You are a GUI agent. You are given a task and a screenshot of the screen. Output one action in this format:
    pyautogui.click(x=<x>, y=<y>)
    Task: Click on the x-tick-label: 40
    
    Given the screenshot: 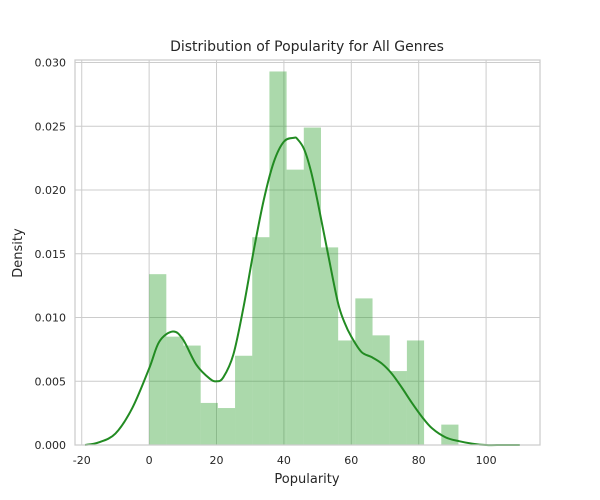 What is the action you would take?
    pyautogui.click(x=284, y=460)
    